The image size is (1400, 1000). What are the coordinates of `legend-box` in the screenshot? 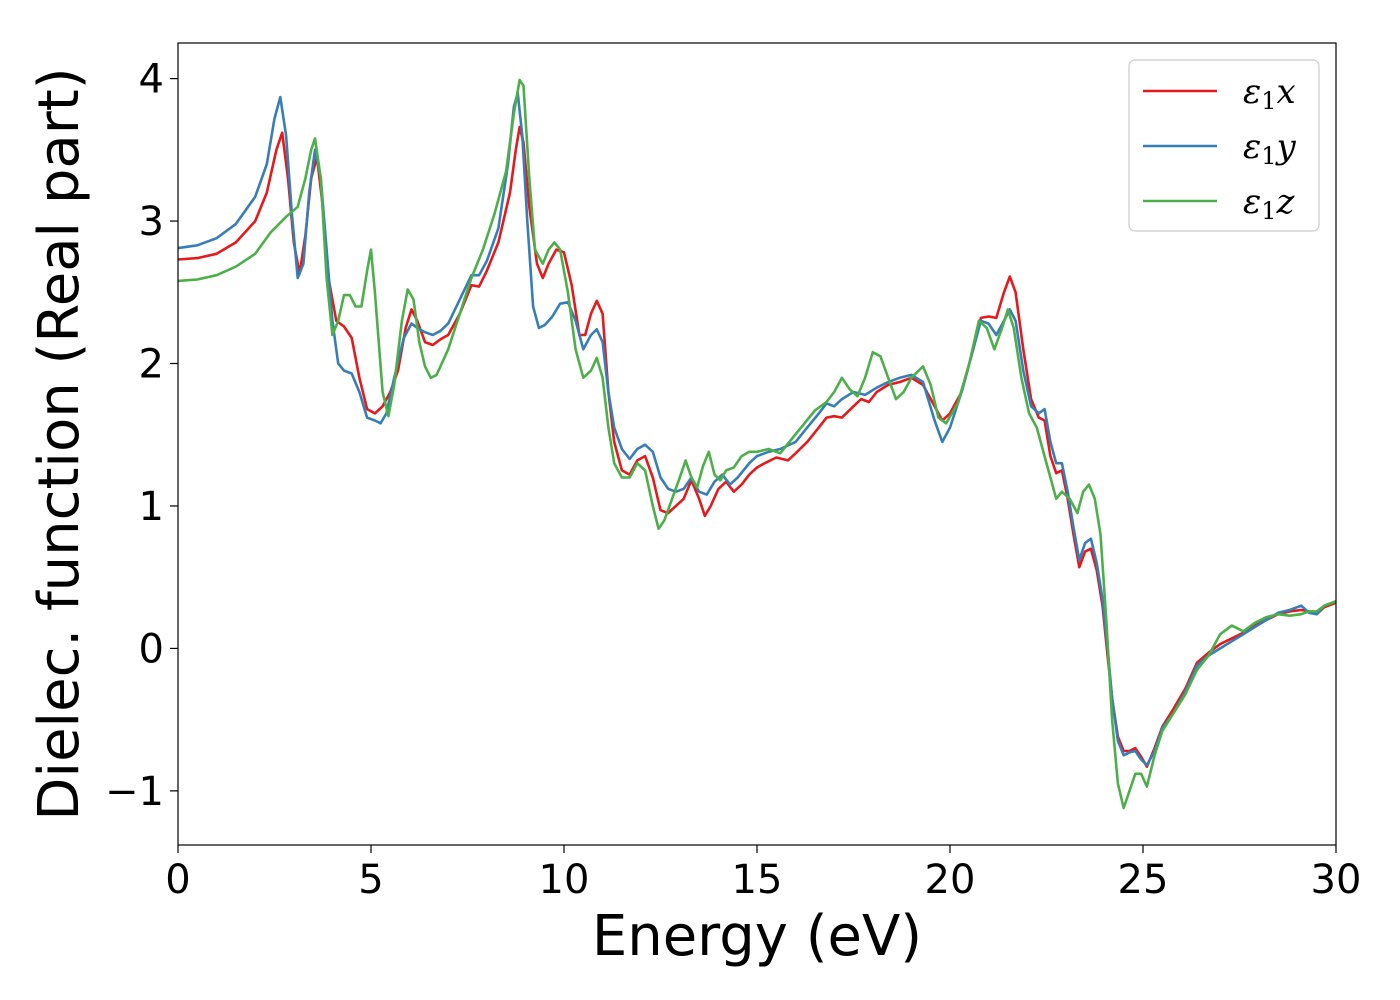 It's located at (1224, 145).